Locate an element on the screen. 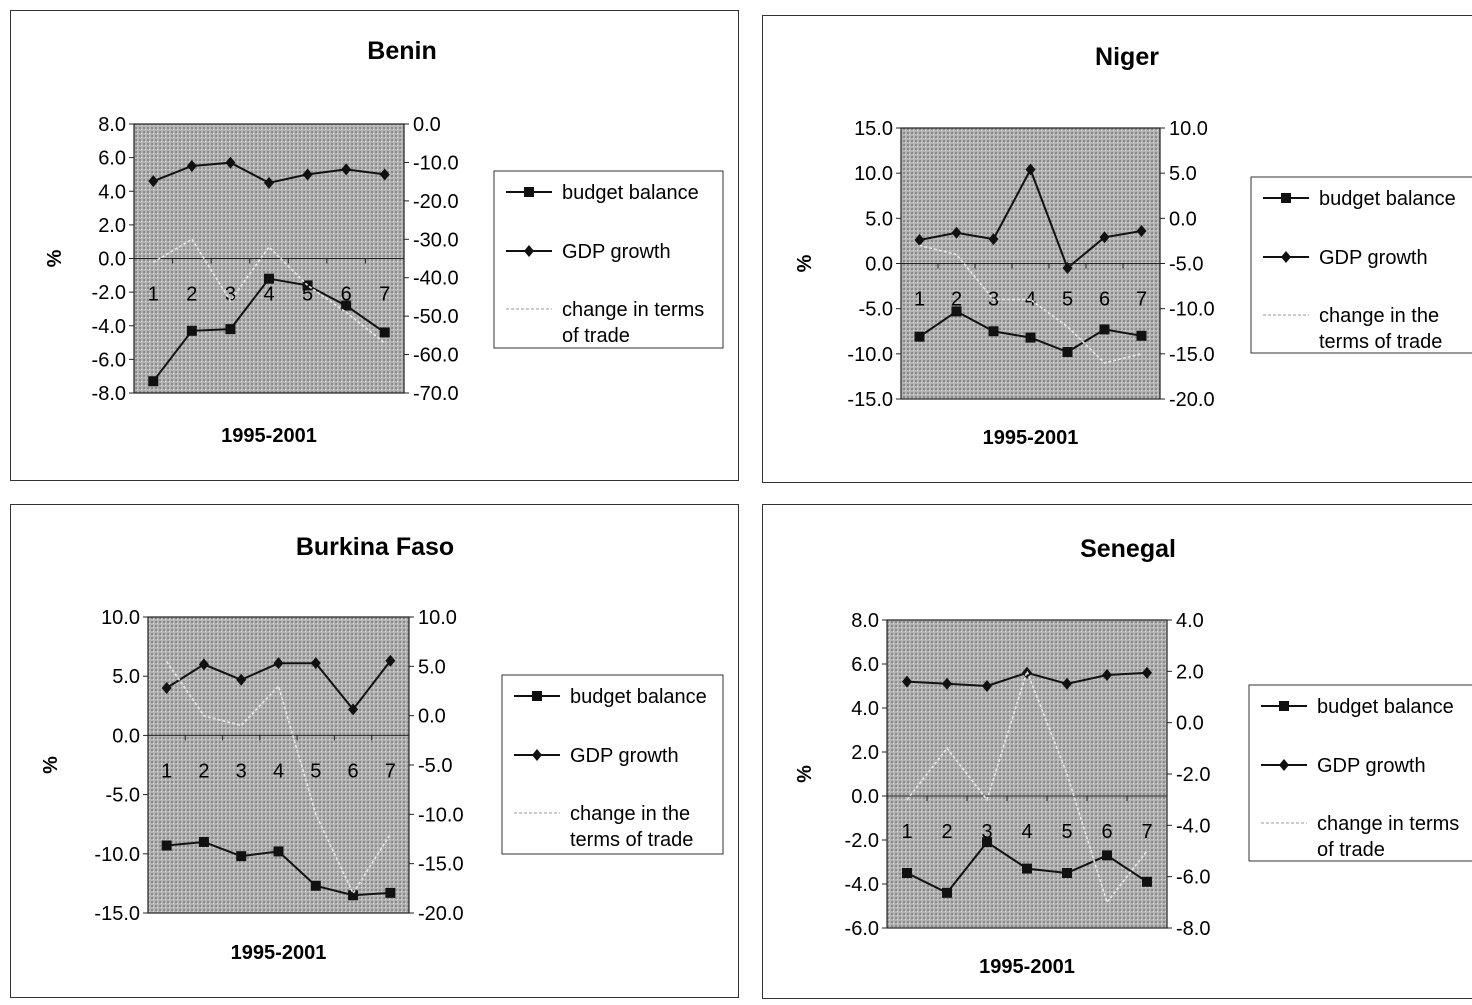  y-tick-label: 4.0 is located at coordinates (112, 192).